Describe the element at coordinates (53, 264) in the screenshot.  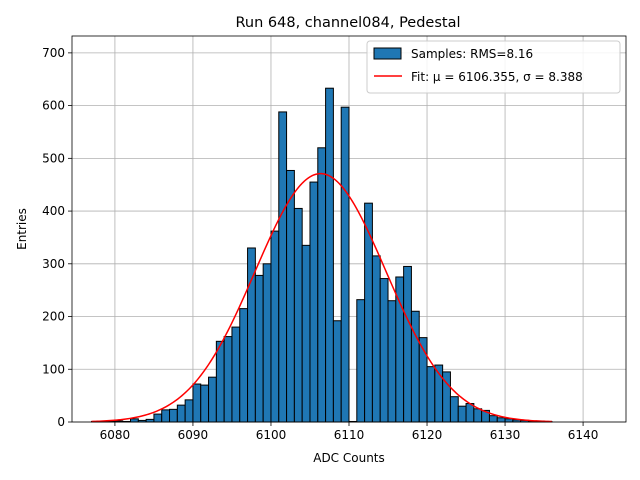
I see `y-tick-label: 300` at that location.